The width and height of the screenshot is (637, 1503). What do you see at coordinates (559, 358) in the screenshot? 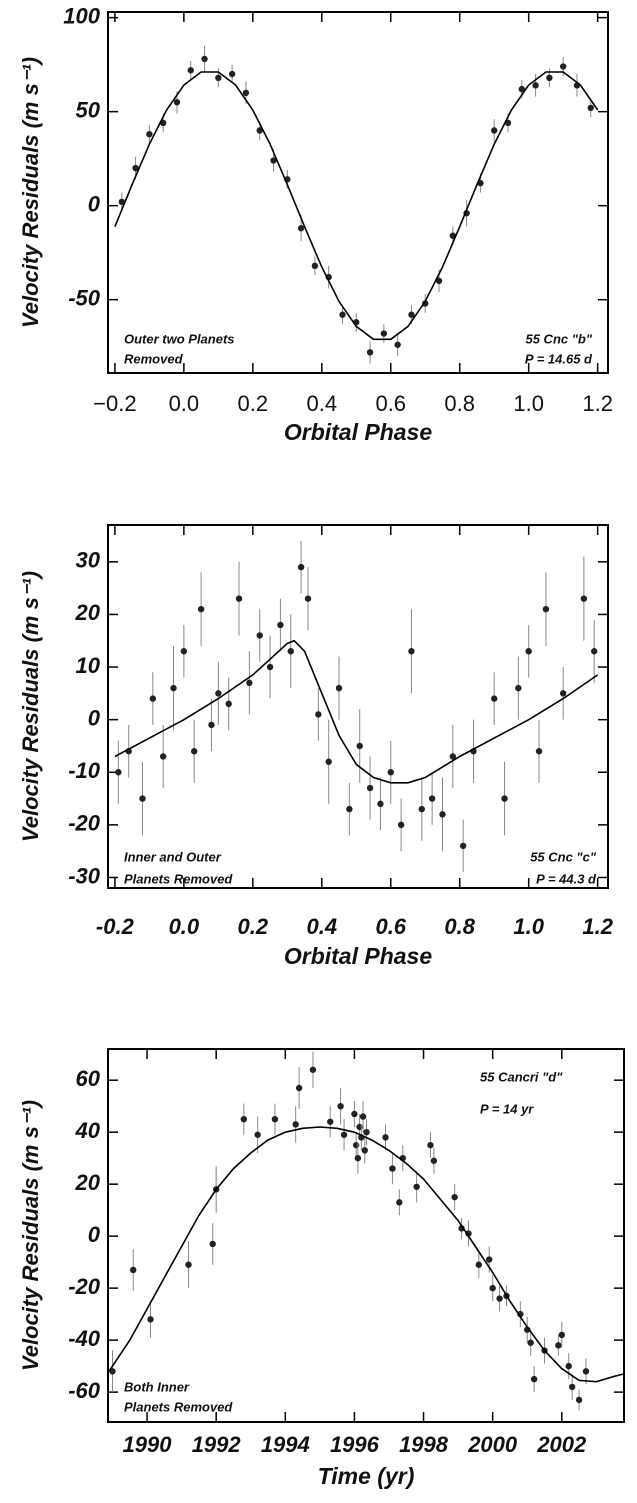
I see `annotation: P = 14.65 d` at bounding box center [559, 358].